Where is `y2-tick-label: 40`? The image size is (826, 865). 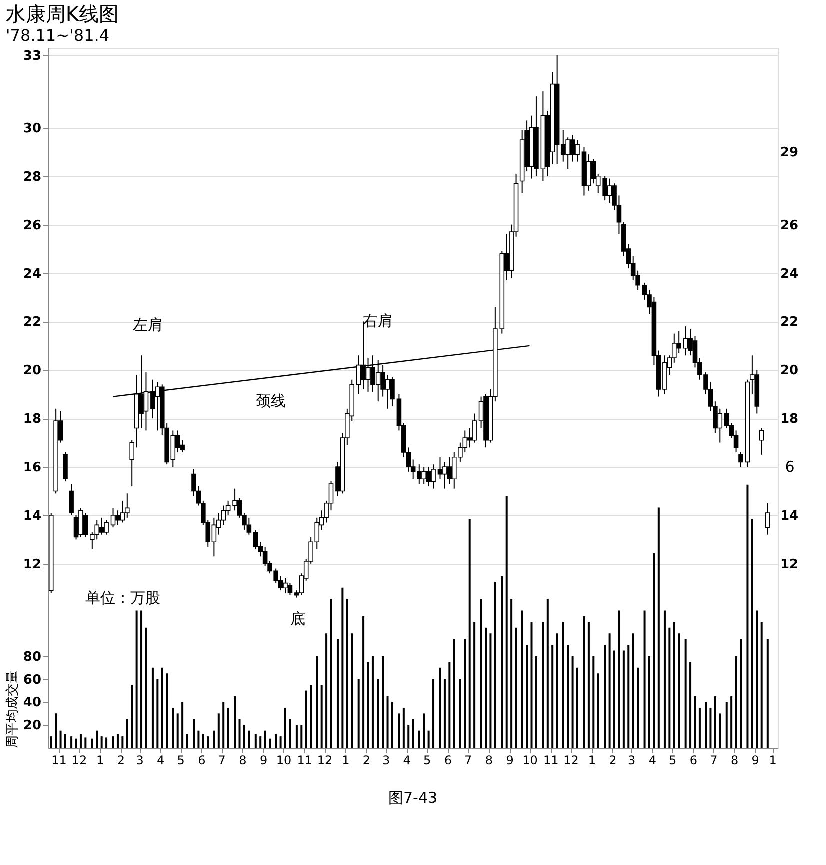
y2-tick-label: 40 is located at coordinates (32, 703).